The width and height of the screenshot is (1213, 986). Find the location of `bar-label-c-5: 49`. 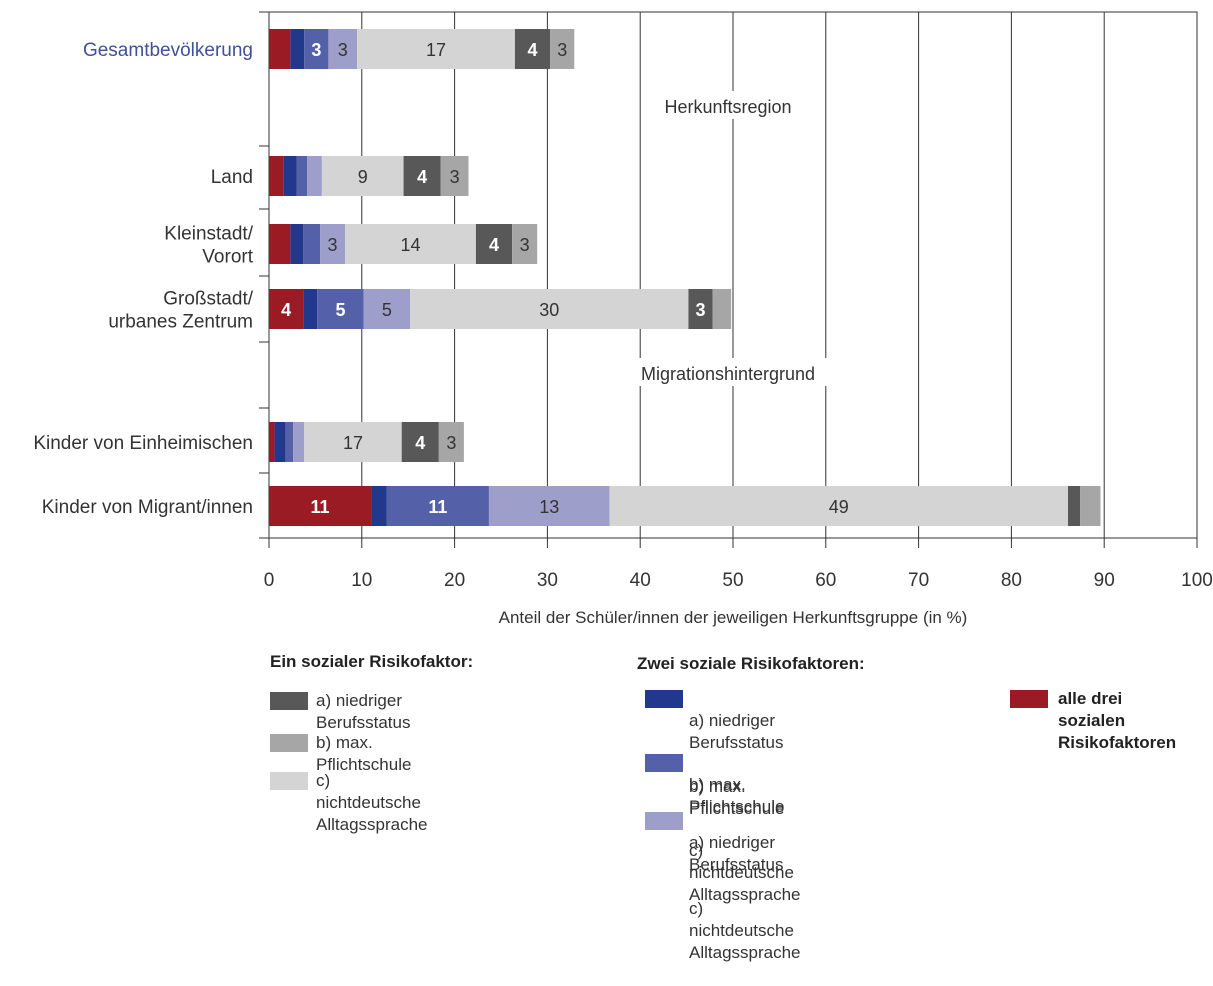

bar-label-c-5: 49 is located at coordinates (839, 507).